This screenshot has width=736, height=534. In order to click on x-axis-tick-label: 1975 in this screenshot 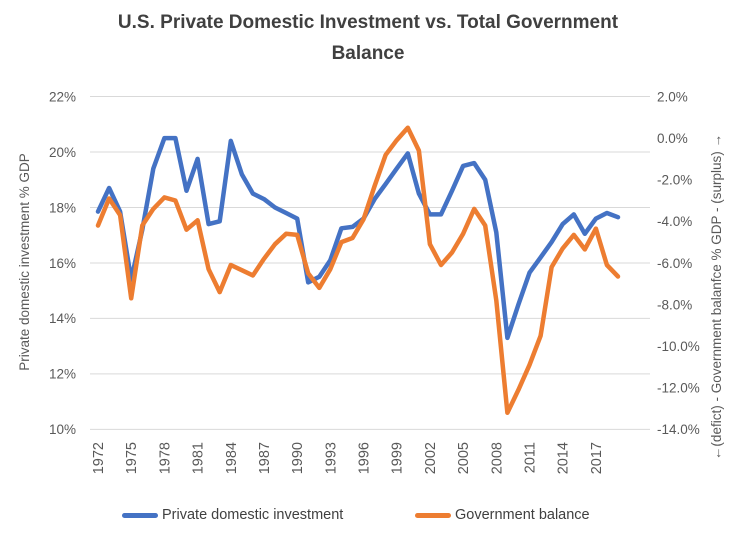, I will do `click(132, 458)`.